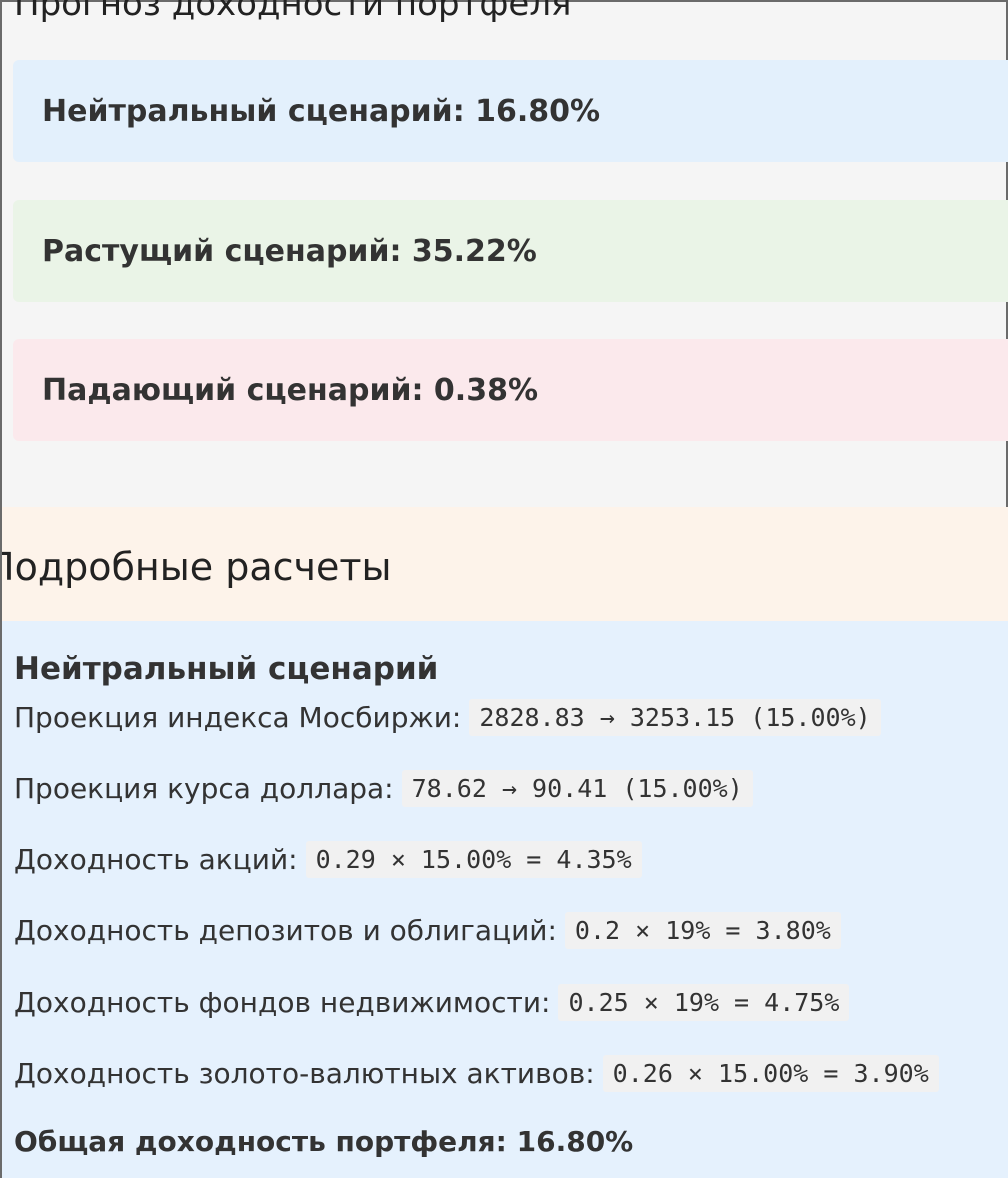  What do you see at coordinates (290, 390) in the screenshot?
I see `falling-scenario-label: Падающий сценарий: 0.38%` at bounding box center [290, 390].